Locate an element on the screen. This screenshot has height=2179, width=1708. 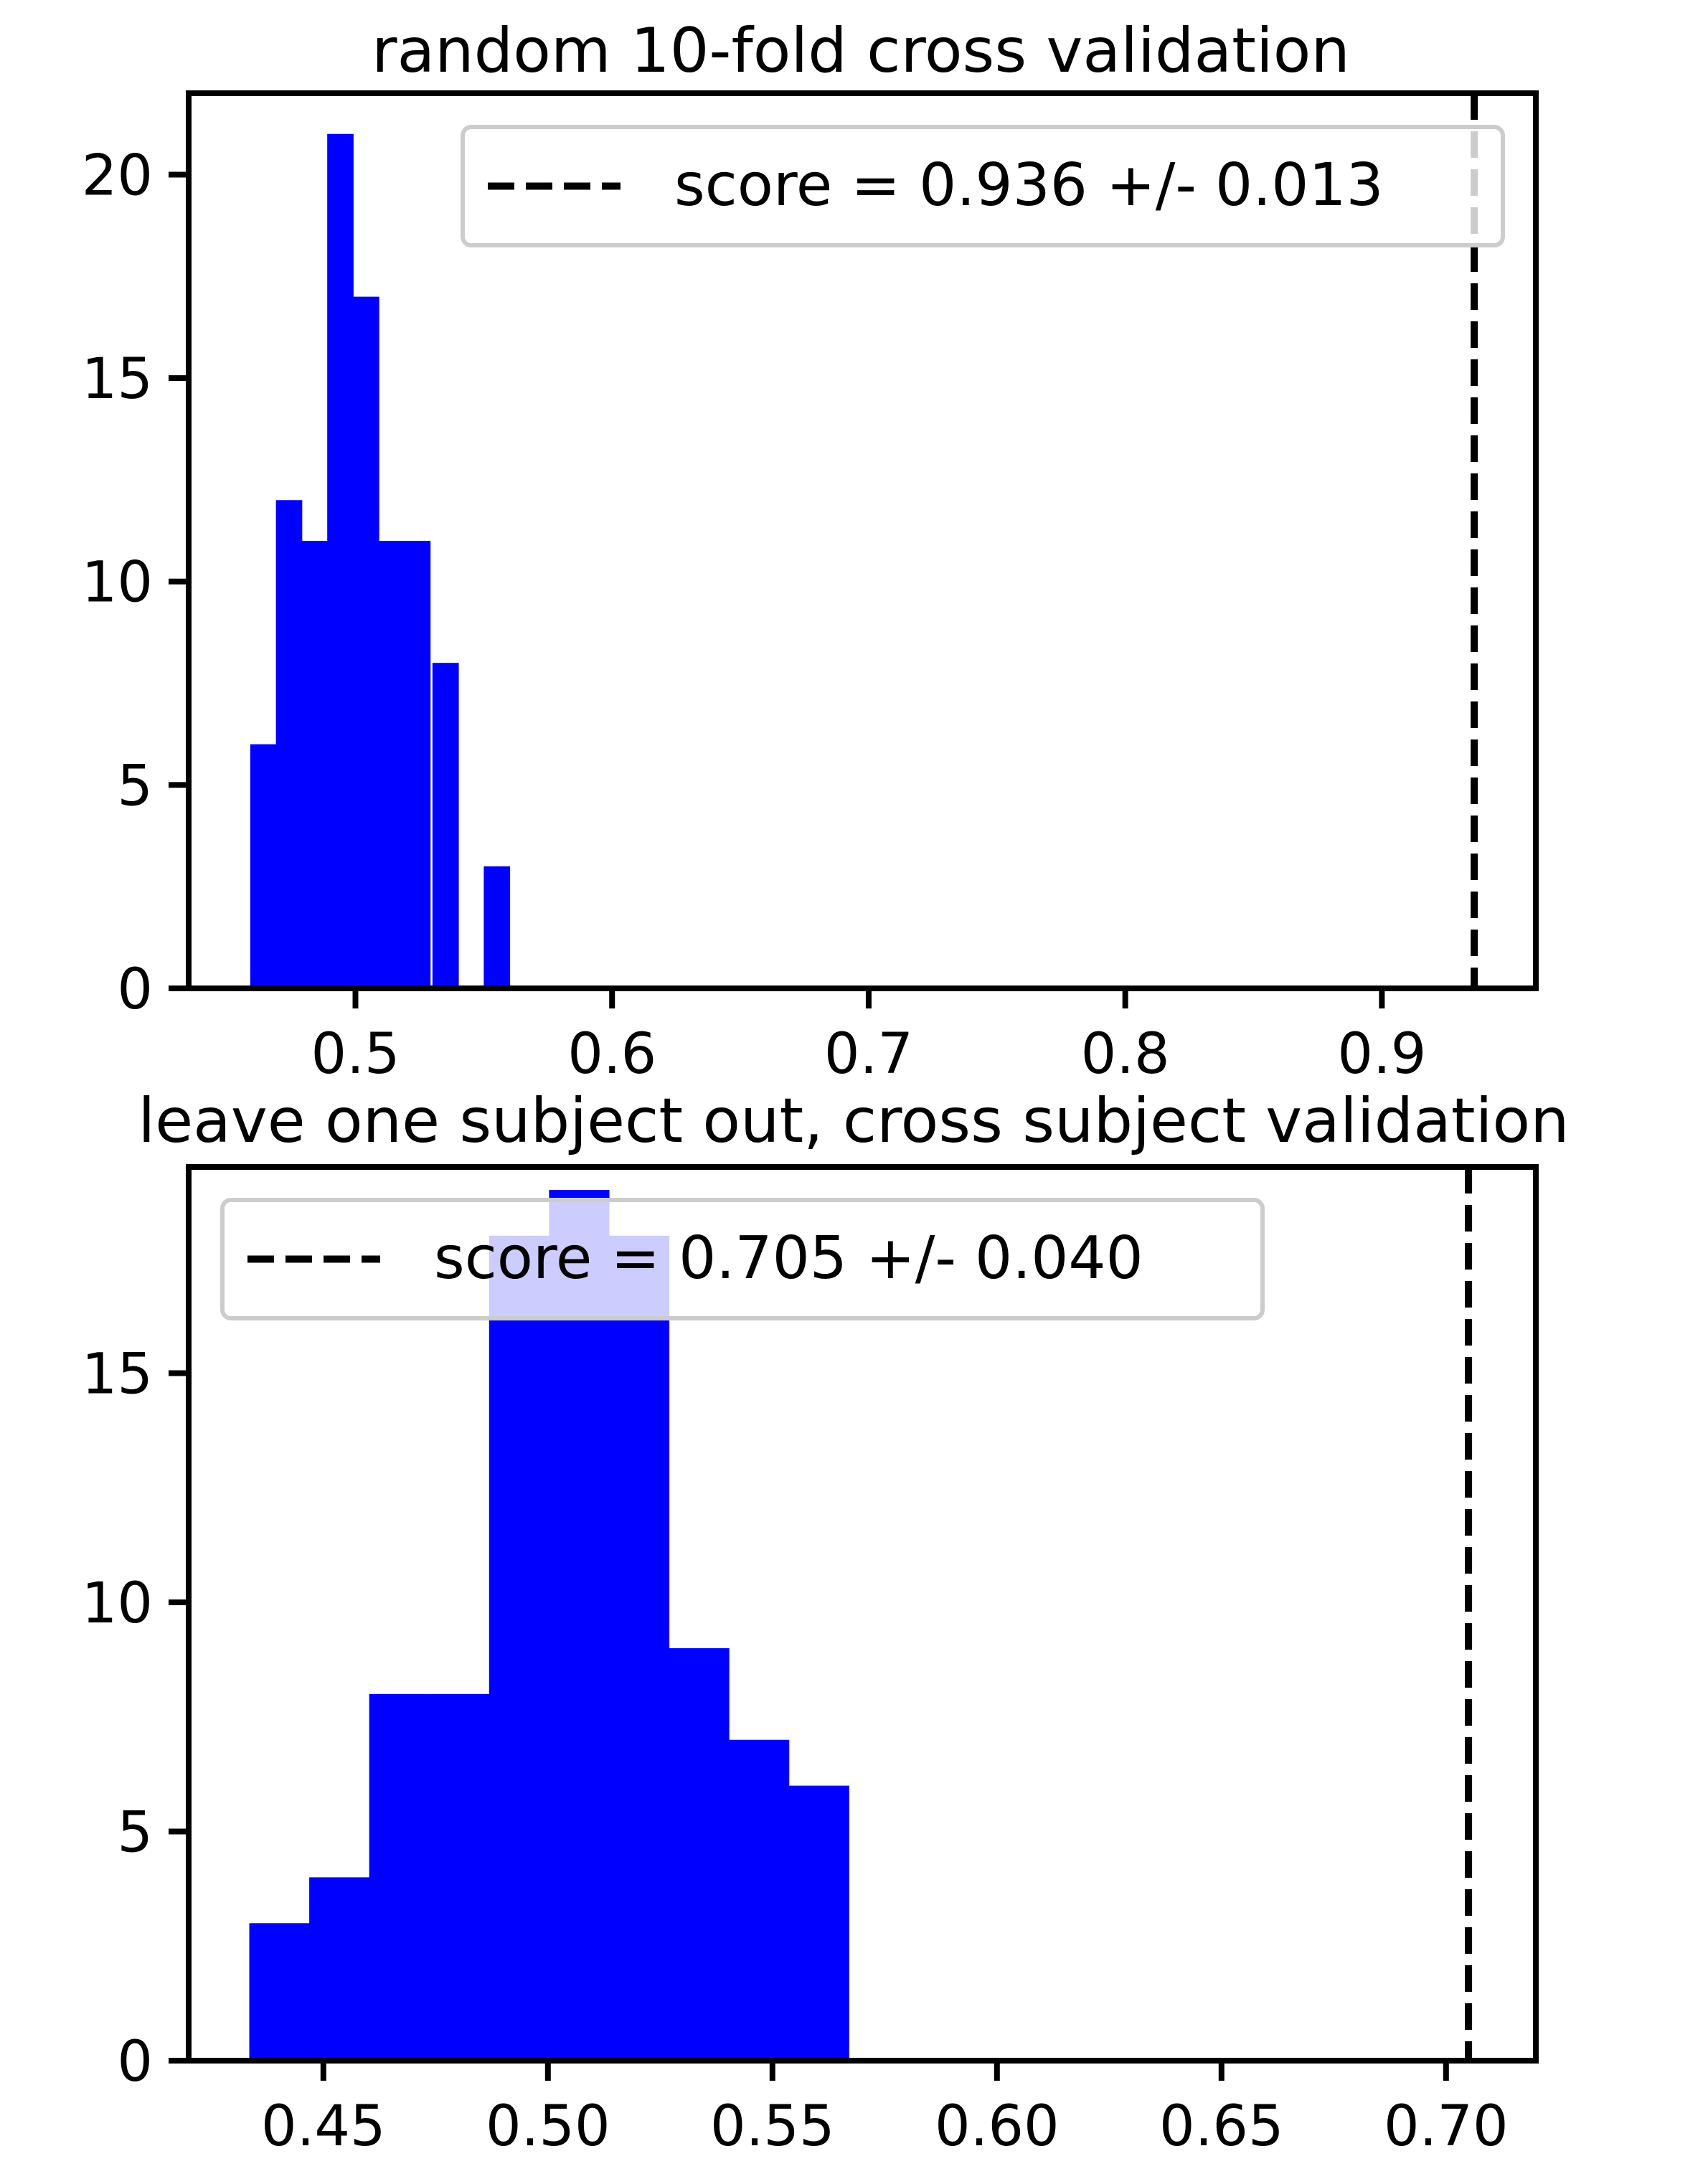
x-tick-label: 0.55 is located at coordinates (772, 2126).